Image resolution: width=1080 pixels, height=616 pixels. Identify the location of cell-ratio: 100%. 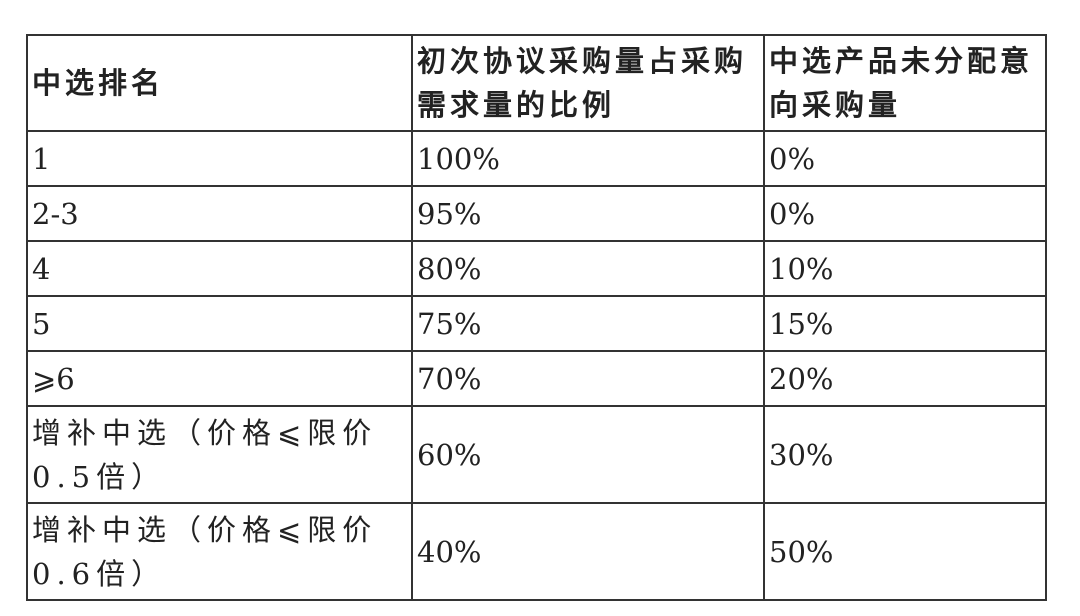
(588, 158).